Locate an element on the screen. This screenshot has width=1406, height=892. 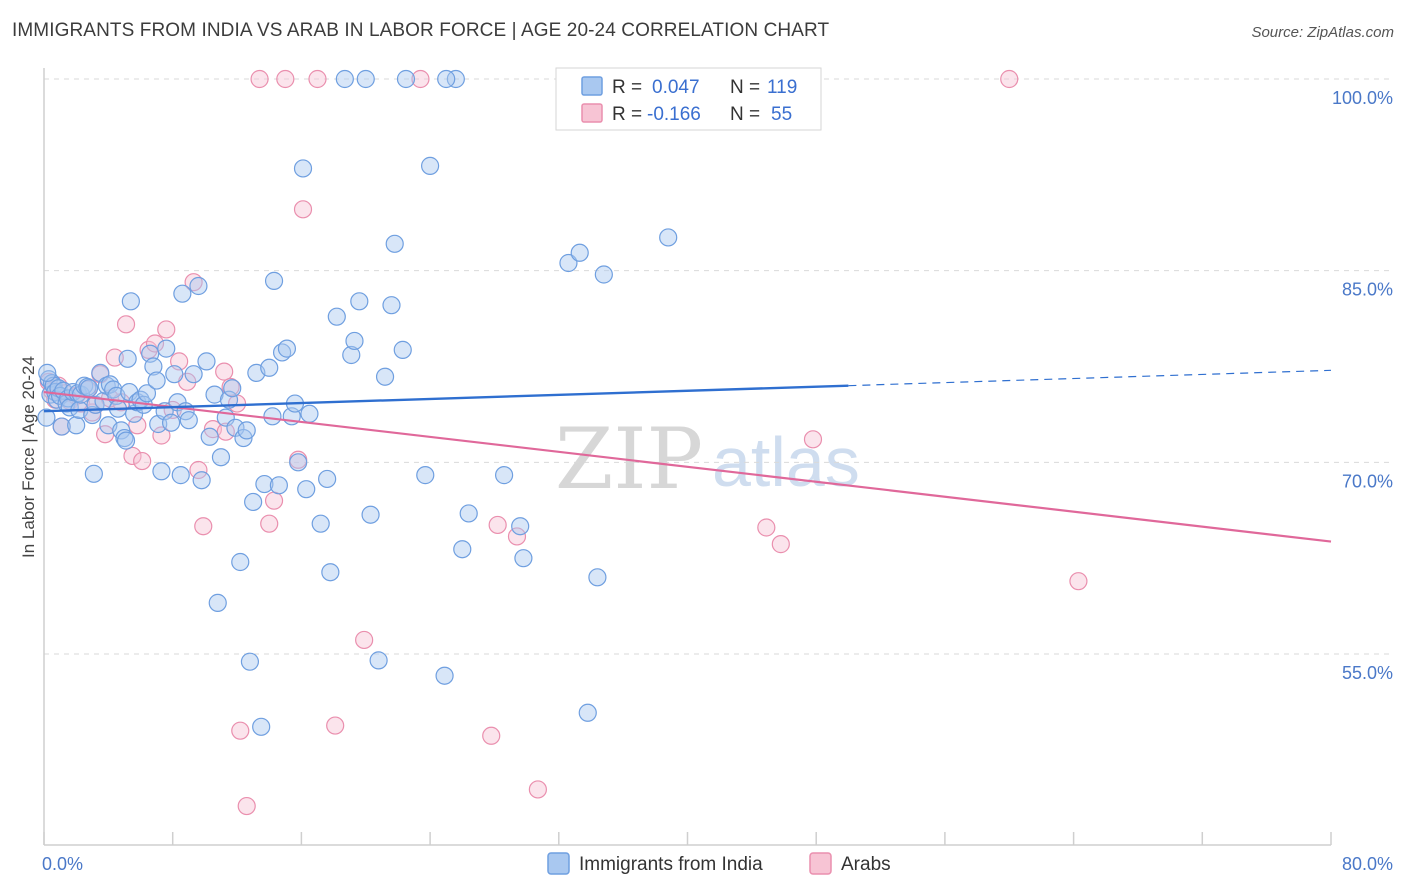
x-tick-label-min: 0.0% is located at coordinates (62, 864).